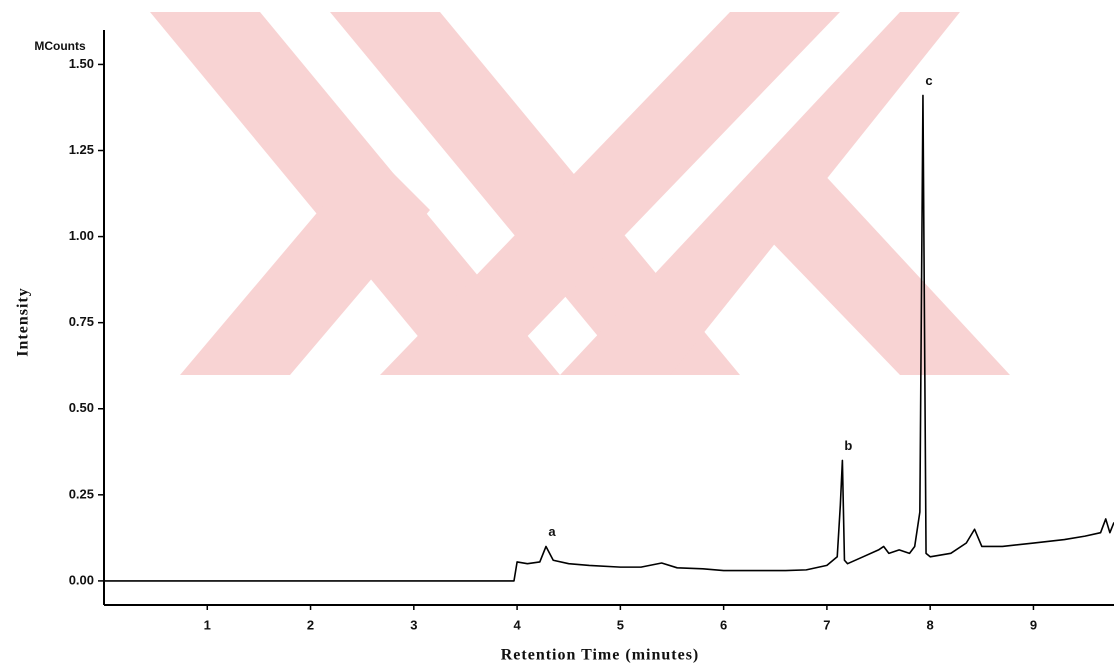  I want to click on peak-label: b, so click(848, 445).